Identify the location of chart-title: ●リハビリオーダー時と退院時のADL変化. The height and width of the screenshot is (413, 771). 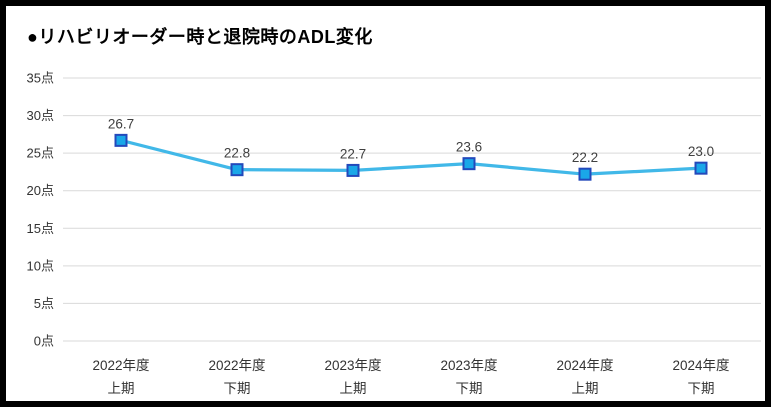
(200, 37).